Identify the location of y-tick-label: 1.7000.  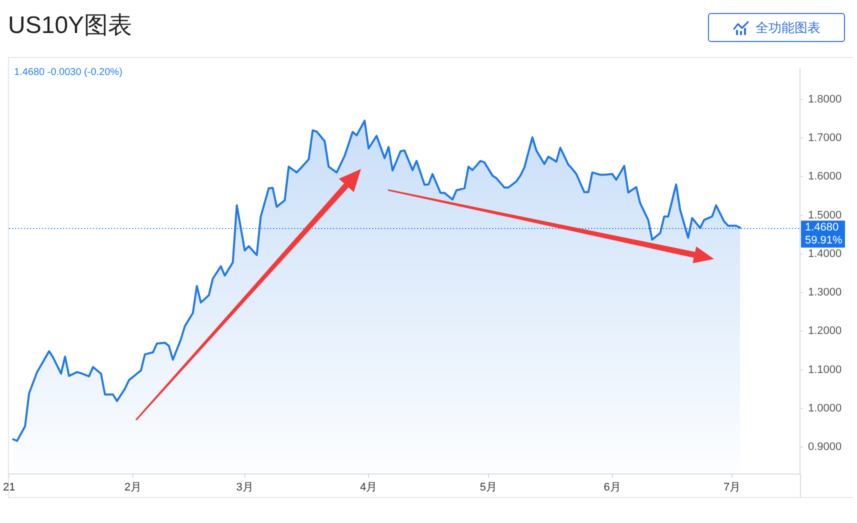
(825, 138).